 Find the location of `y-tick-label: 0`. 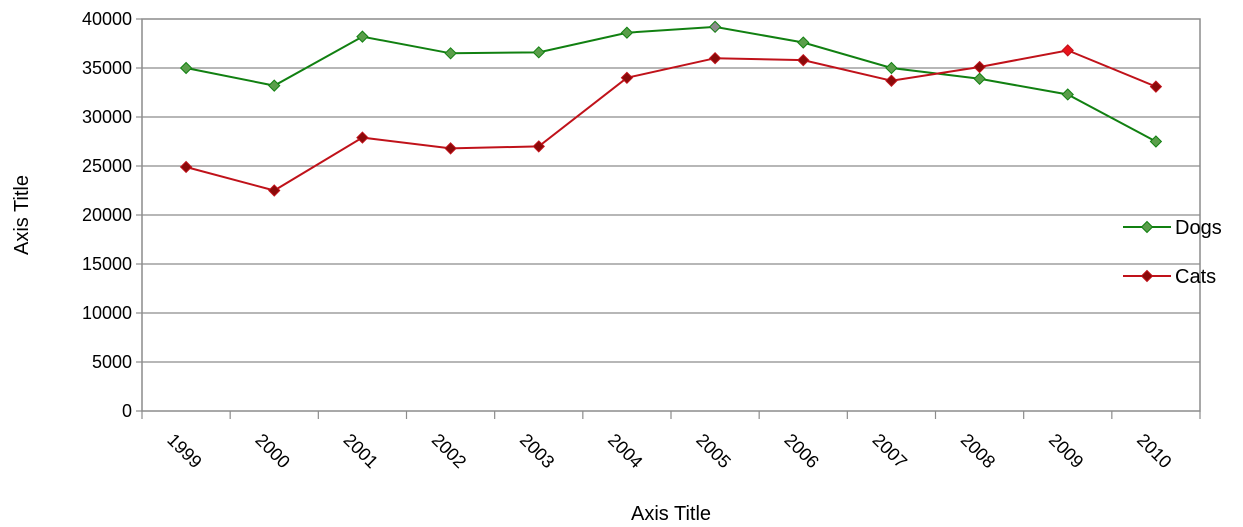

y-tick-label: 0 is located at coordinates (127, 411).